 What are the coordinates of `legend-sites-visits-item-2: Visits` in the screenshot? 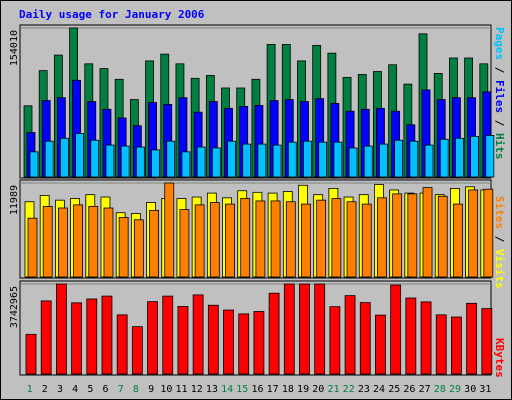 It's located at (499, 265).